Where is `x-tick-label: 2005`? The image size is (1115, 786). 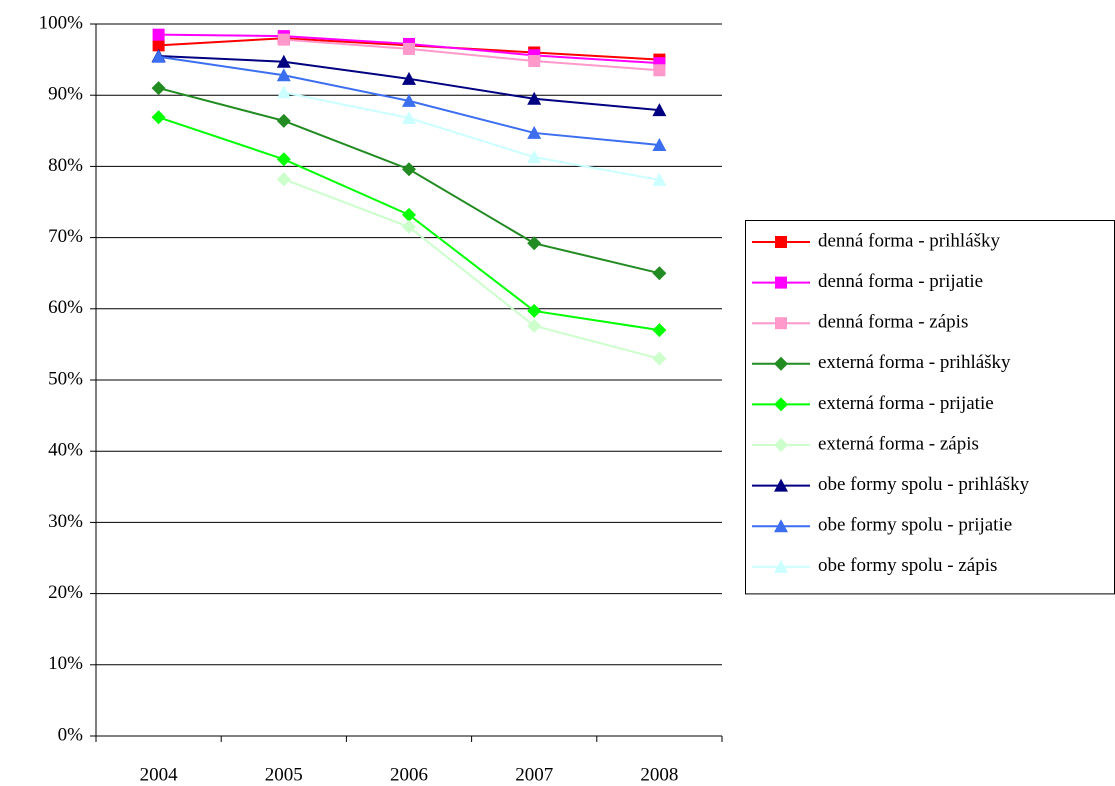 x-tick-label: 2005 is located at coordinates (284, 774).